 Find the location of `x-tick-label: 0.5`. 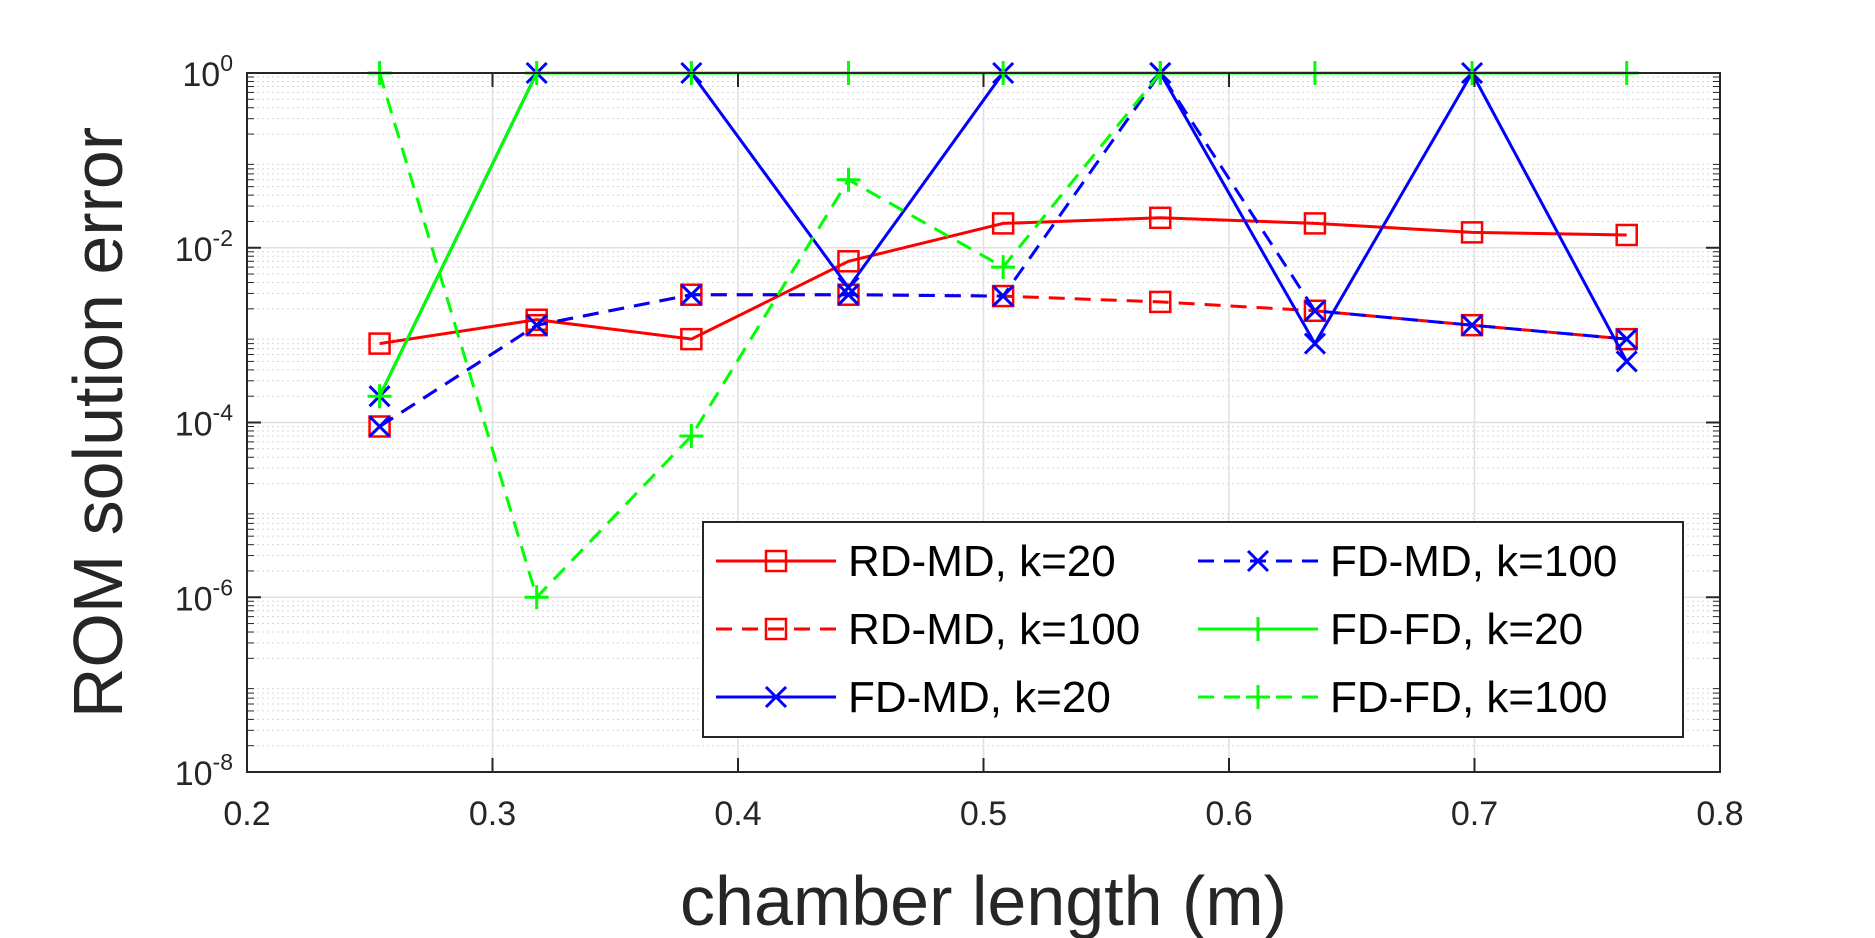

x-tick-label: 0.5 is located at coordinates (983, 814).